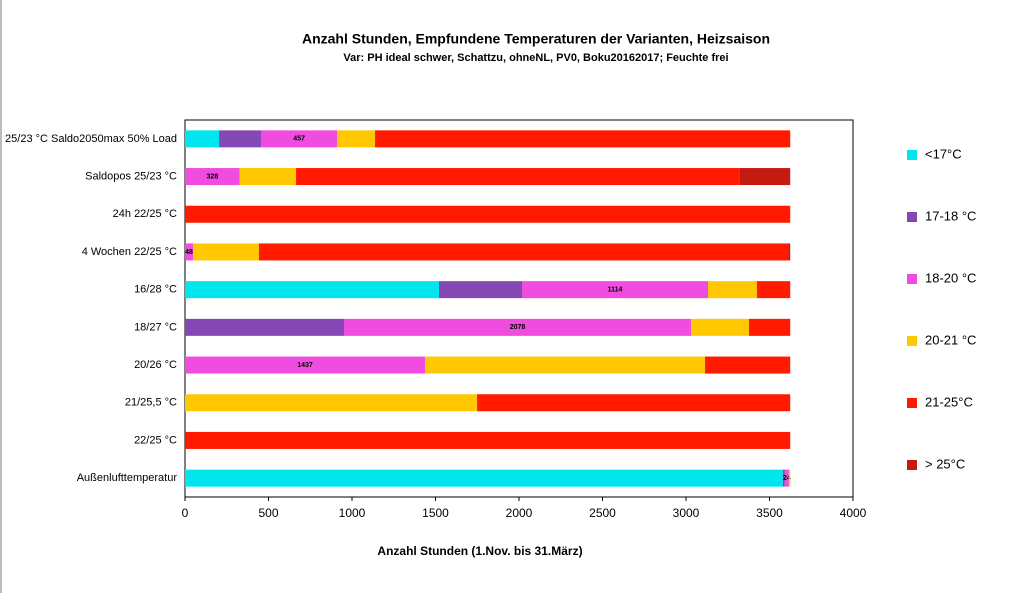 The image size is (1024, 593). I want to click on x-tick-label: 2500, so click(602, 513).